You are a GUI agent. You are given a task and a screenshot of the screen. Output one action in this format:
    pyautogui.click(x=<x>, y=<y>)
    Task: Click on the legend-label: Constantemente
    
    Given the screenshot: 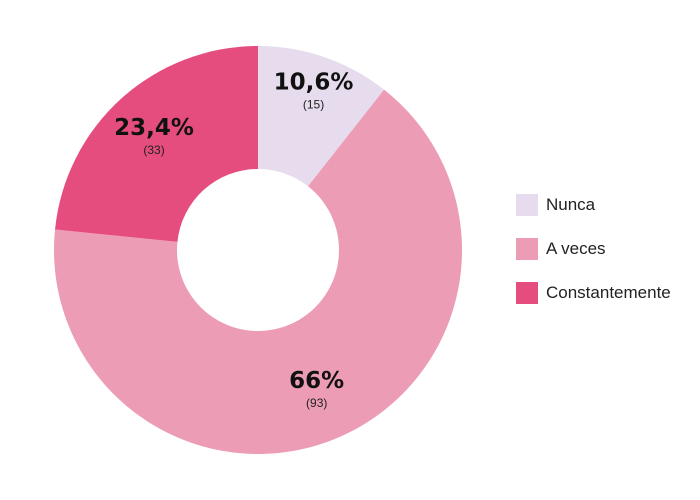 What is the action you would take?
    pyautogui.click(x=608, y=292)
    